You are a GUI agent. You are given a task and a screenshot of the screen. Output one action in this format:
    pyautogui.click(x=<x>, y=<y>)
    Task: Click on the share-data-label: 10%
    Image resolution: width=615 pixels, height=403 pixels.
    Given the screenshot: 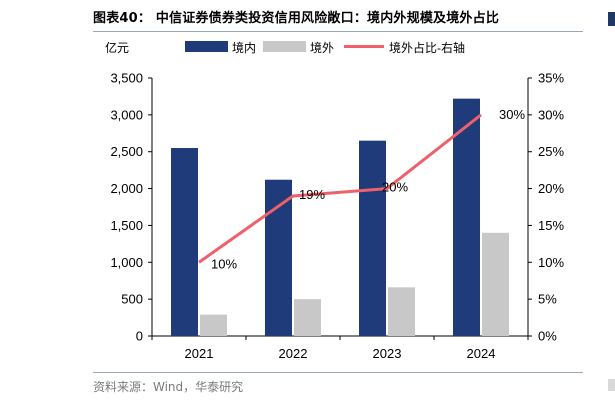 What is the action you would take?
    pyautogui.click(x=224, y=263)
    